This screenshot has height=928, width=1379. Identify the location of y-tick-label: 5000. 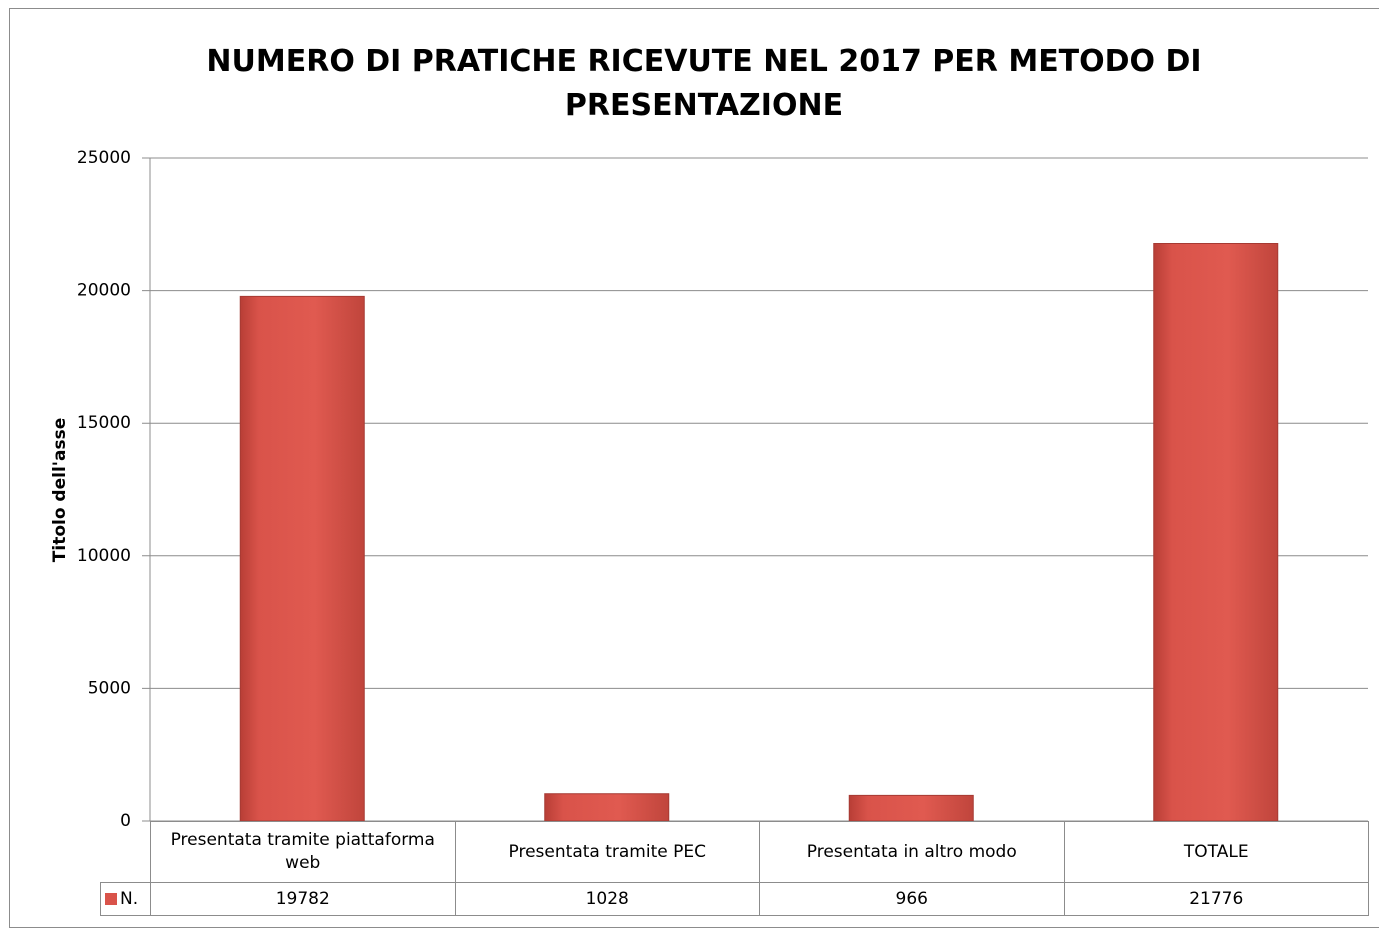
(109, 688).